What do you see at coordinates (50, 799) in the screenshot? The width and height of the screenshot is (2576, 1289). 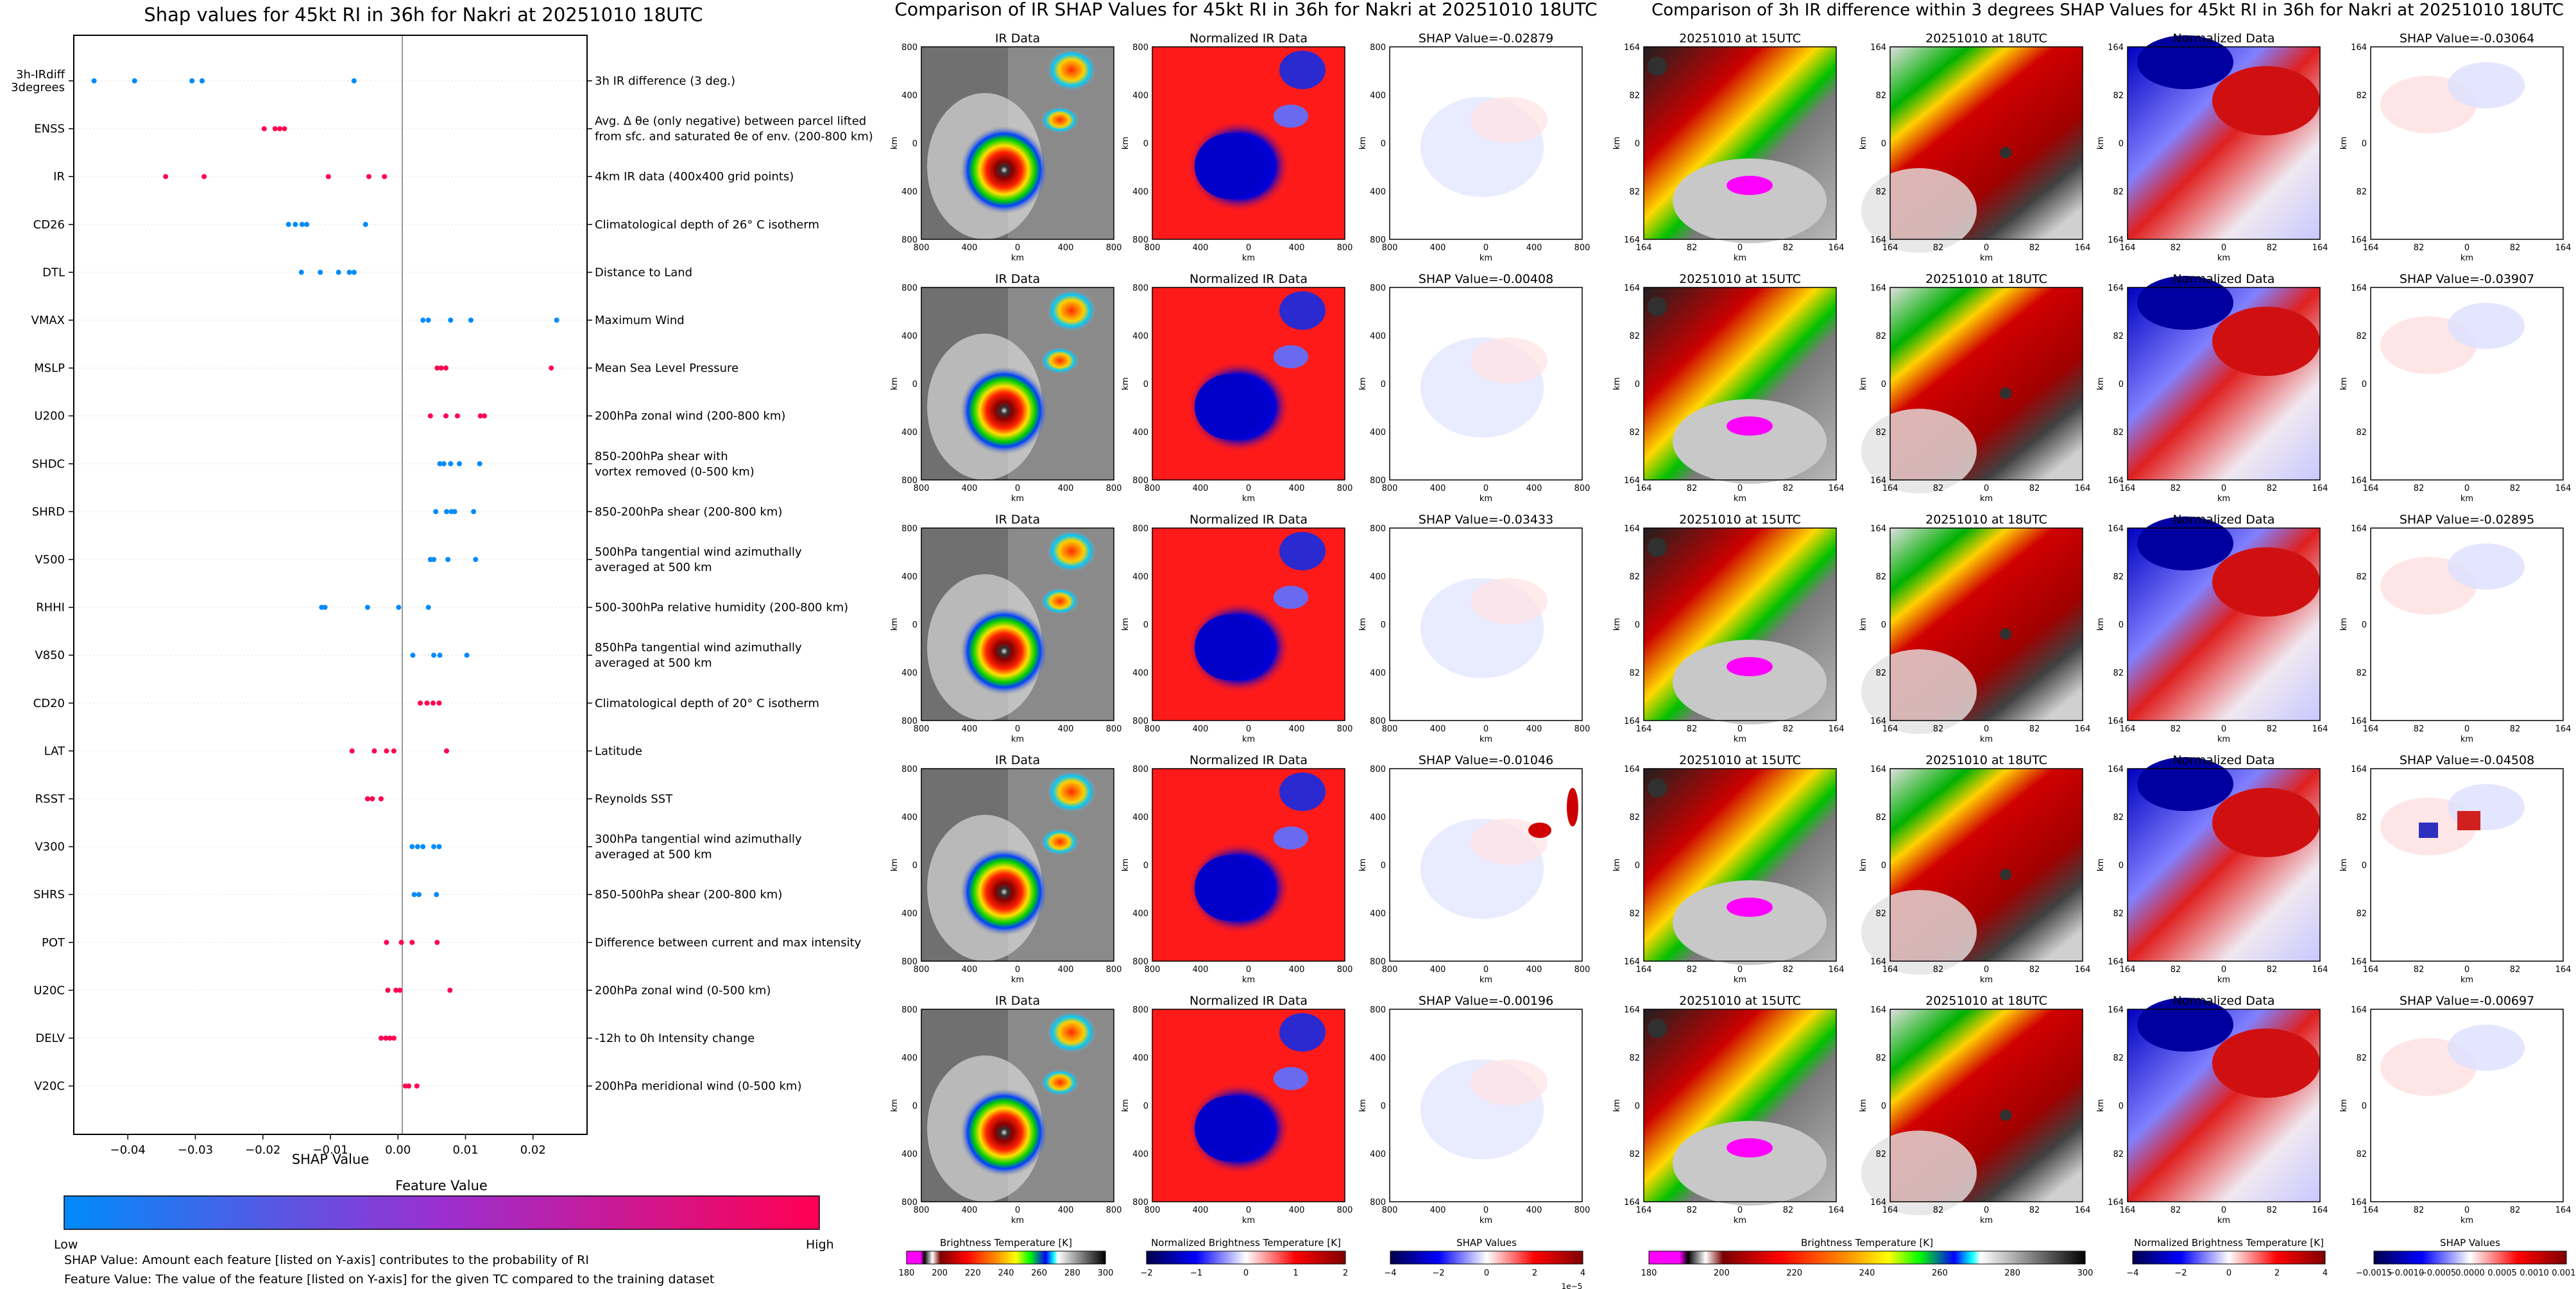 I see `feature-code-label: RSST` at bounding box center [50, 799].